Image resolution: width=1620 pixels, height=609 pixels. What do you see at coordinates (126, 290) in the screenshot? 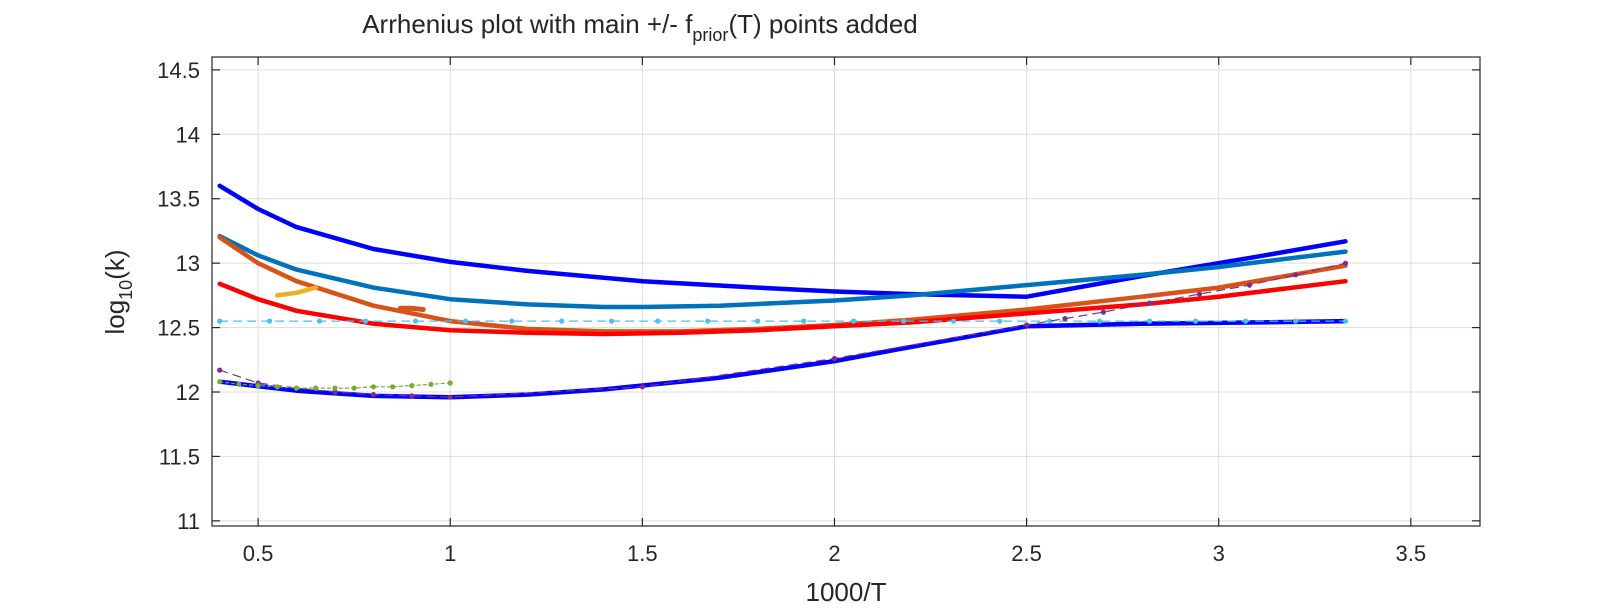
I see `y-axis-label-subscript: 10` at bounding box center [126, 290].